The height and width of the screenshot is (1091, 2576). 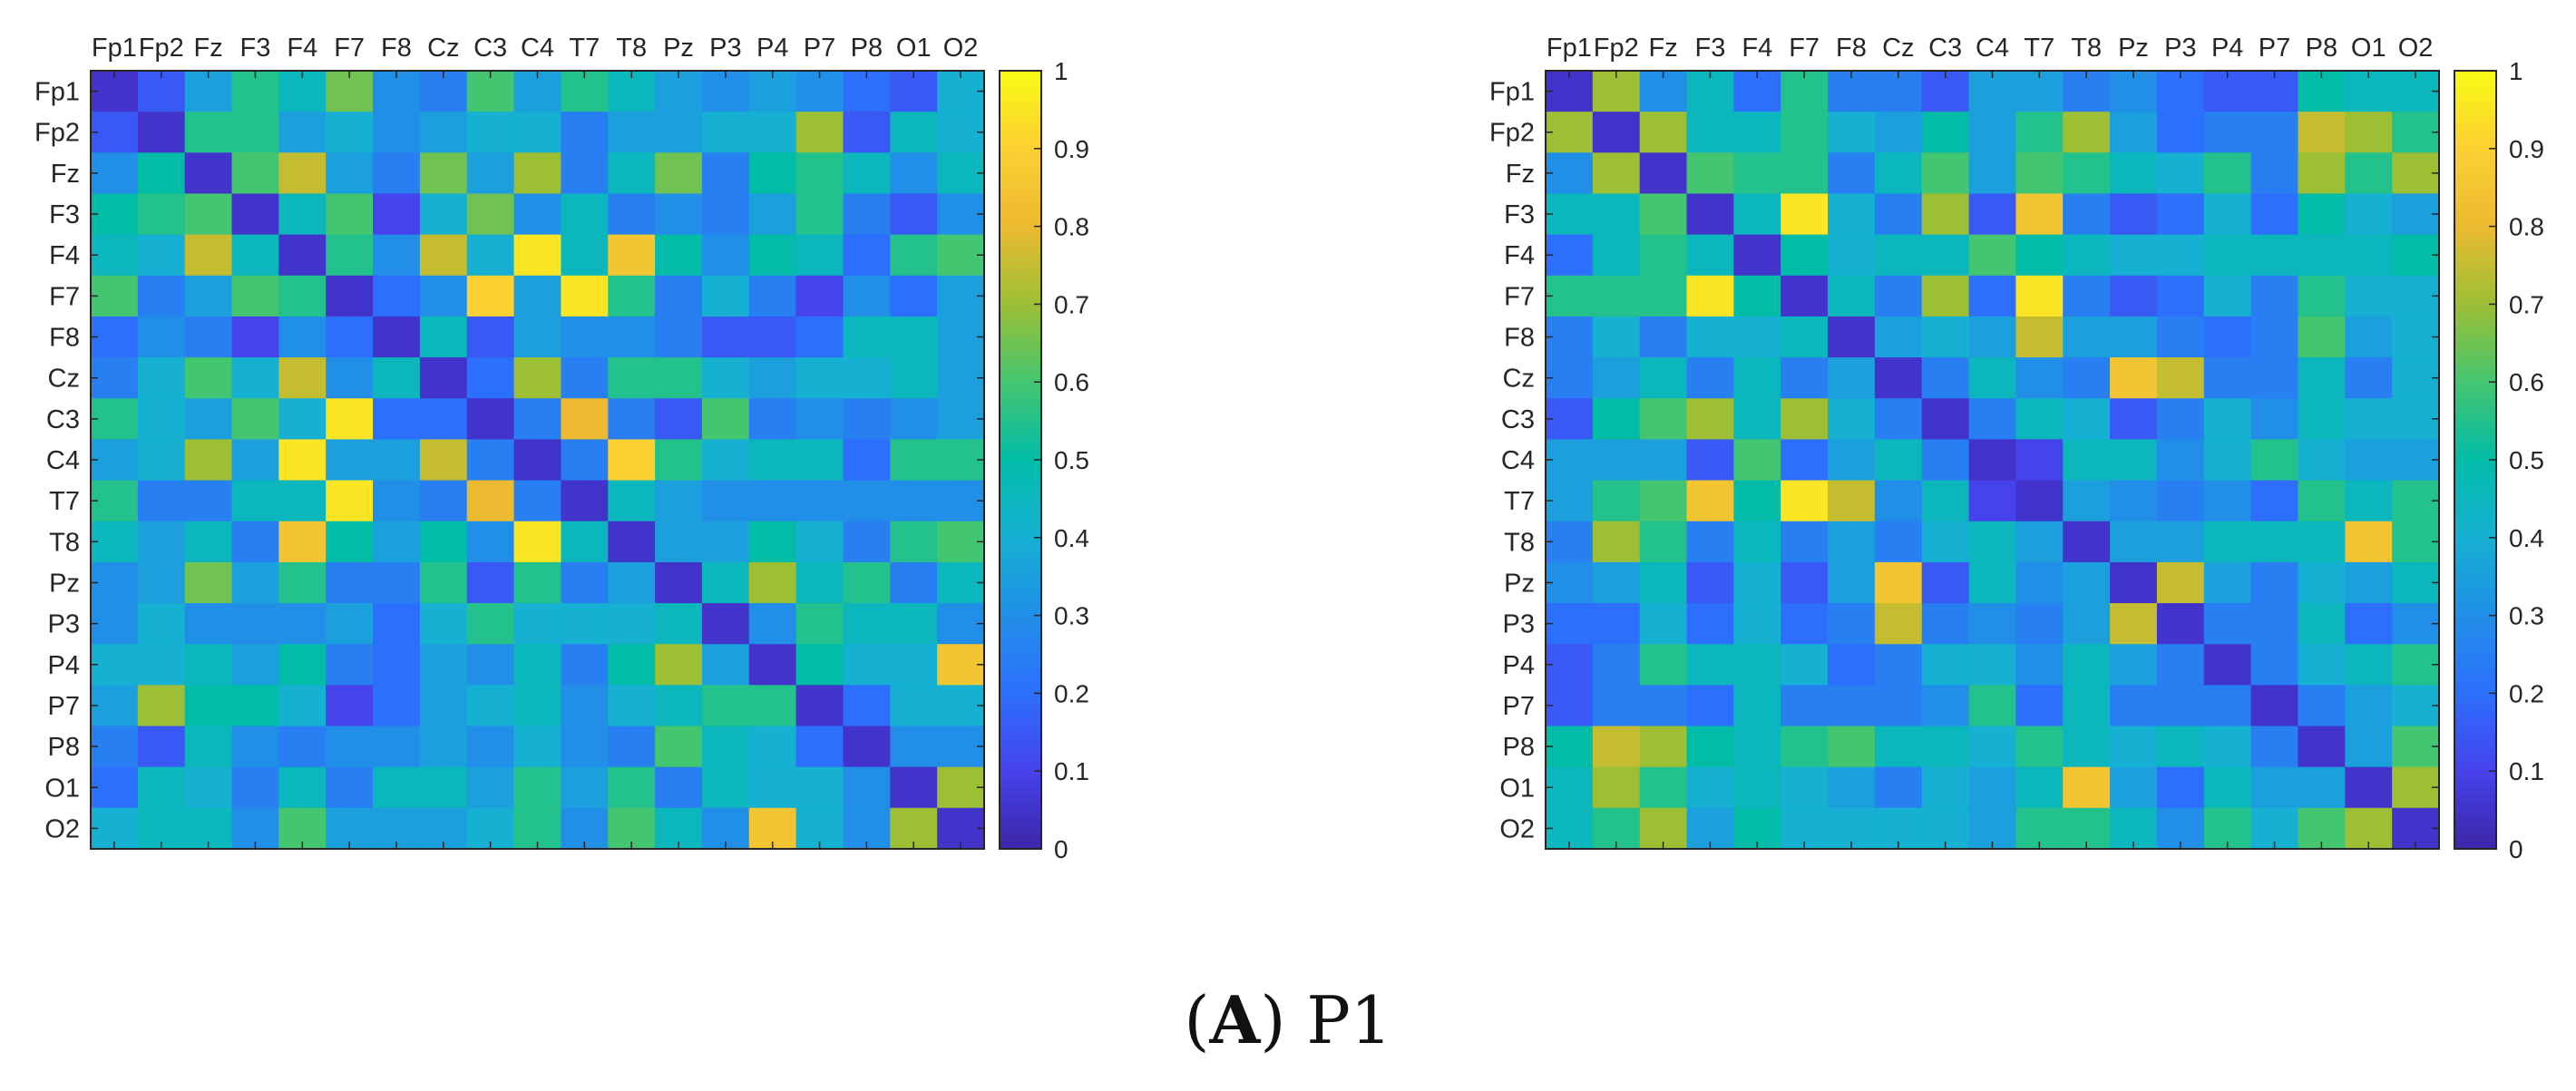 What do you see at coordinates (1852, 132) in the screenshot?
I see `heatmap-cell-Fp2-F8` at bounding box center [1852, 132].